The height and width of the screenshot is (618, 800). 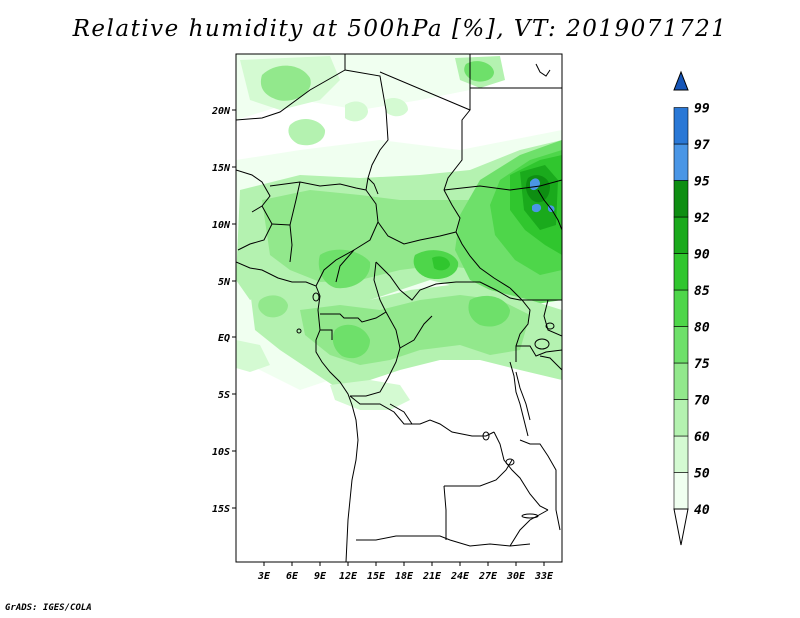 What do you see at coordinates (702, 218) in the screenshot?
I see `colorbar-label-92: 92` at bounding box center [702, 218].